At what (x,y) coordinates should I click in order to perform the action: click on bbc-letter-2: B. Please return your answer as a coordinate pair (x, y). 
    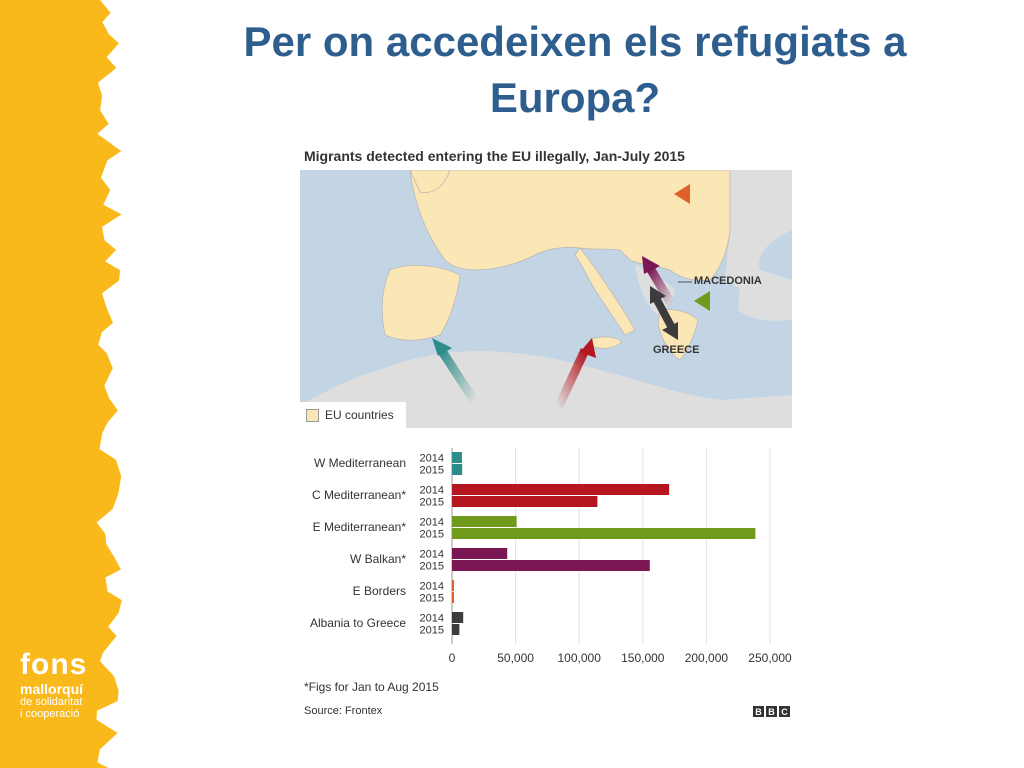
    Looking at the image, I should click on (771, 711).